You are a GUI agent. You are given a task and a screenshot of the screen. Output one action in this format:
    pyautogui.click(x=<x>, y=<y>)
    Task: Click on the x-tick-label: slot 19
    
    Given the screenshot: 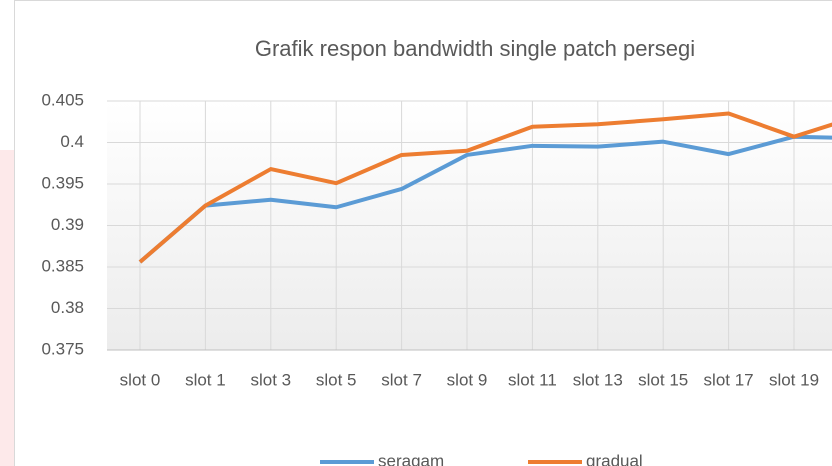 What is the action you would take?
    pyautogui.click(x=794, y=379)
    